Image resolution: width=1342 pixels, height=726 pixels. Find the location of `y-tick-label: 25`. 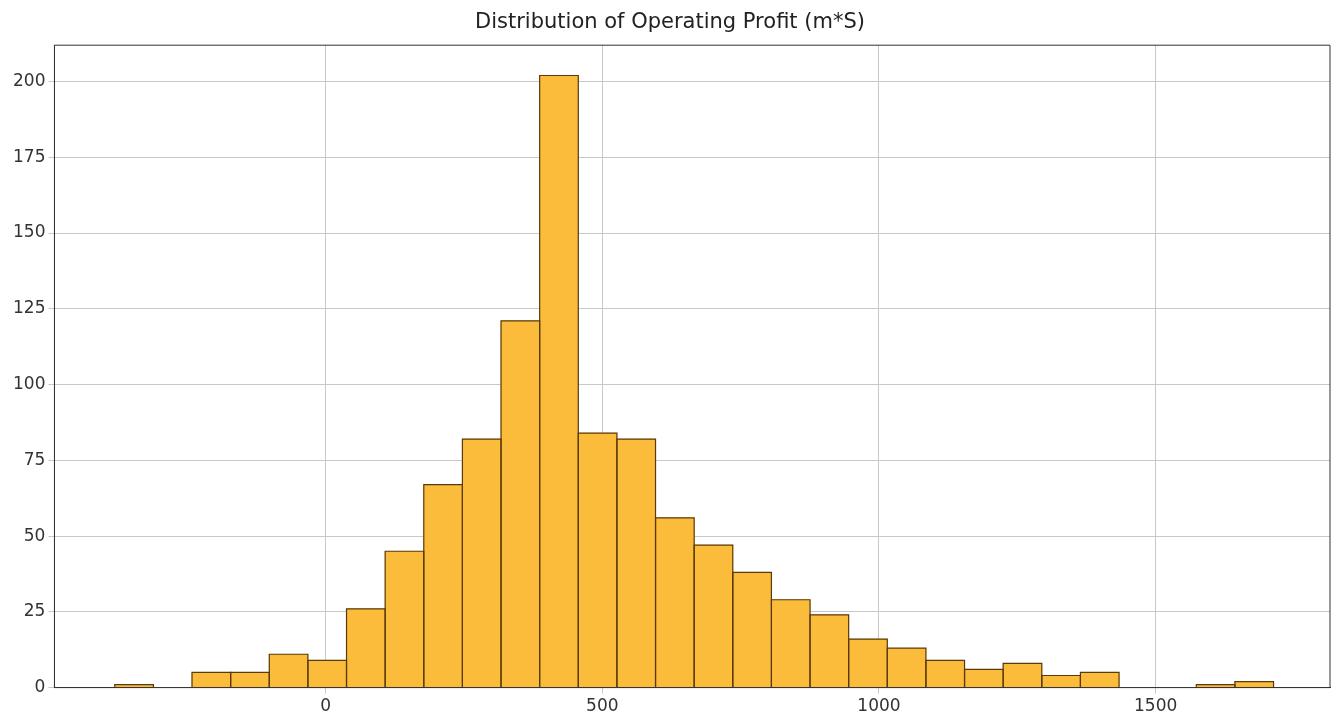

y-tick-label: 25 is located at coordinates (34, 610).